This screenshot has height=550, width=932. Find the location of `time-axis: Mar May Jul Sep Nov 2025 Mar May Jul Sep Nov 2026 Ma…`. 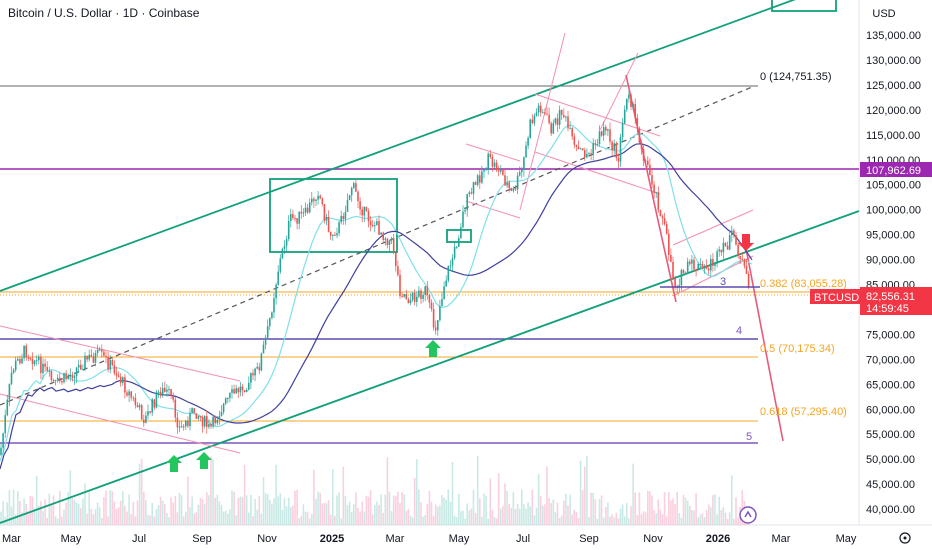

time-axis: Mar May Jul Sep Nov 2025 Mar May Jul Sep Nov 2026 Ma… is located at coordinates (429, 539).